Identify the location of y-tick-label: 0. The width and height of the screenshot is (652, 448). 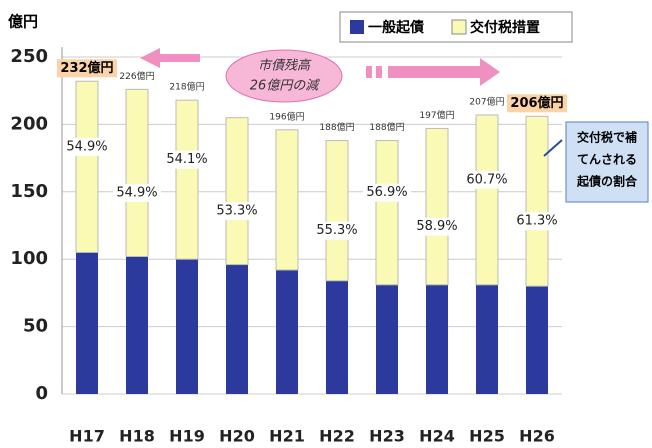
(41, 393).